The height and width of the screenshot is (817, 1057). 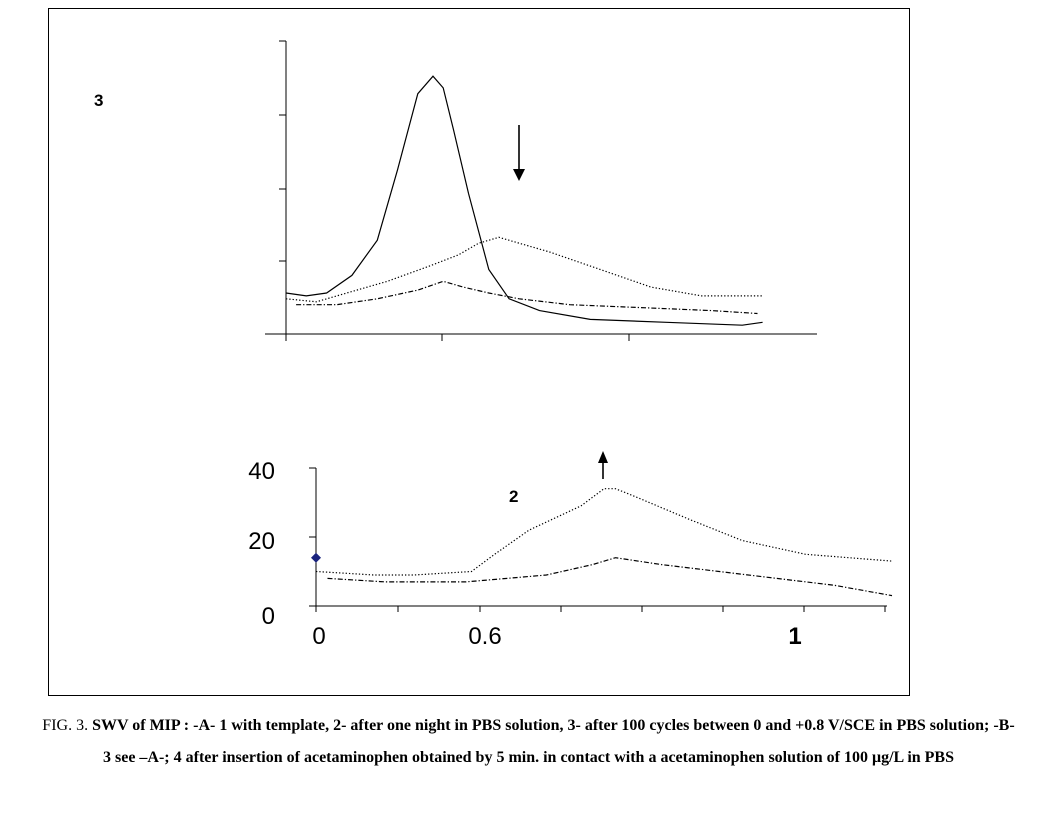 What do you see at coordinates (519, 153) in the screenshot?
I see `down-arrow-icon` at bounding box center [519, 153].